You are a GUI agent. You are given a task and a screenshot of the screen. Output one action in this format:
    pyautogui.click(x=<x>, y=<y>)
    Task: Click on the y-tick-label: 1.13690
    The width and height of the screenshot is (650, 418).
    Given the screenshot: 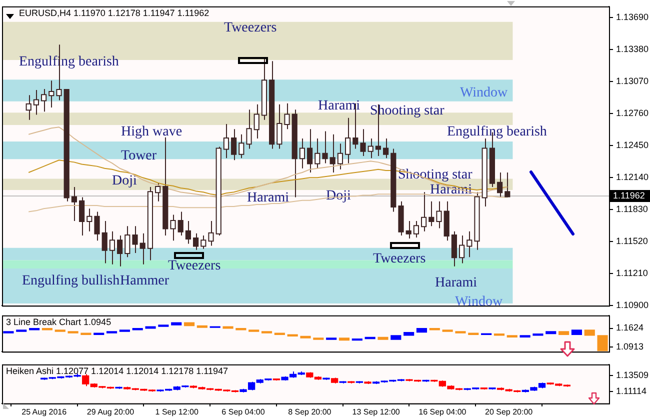 What is the action you would take?
    pyautogui.click(x=632, y=17)
    